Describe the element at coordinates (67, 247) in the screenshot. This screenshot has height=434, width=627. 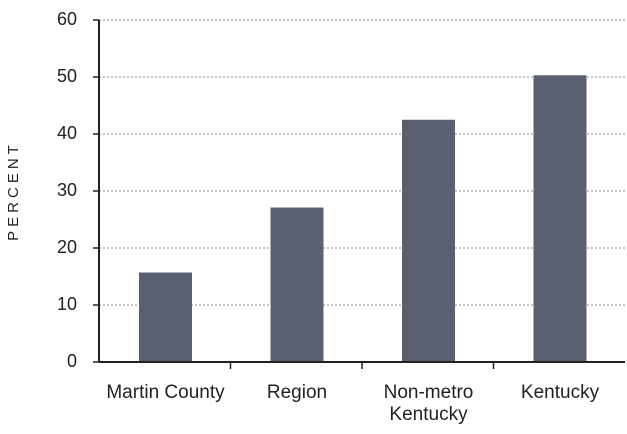
I see `y-tick-label: 20` at that location.